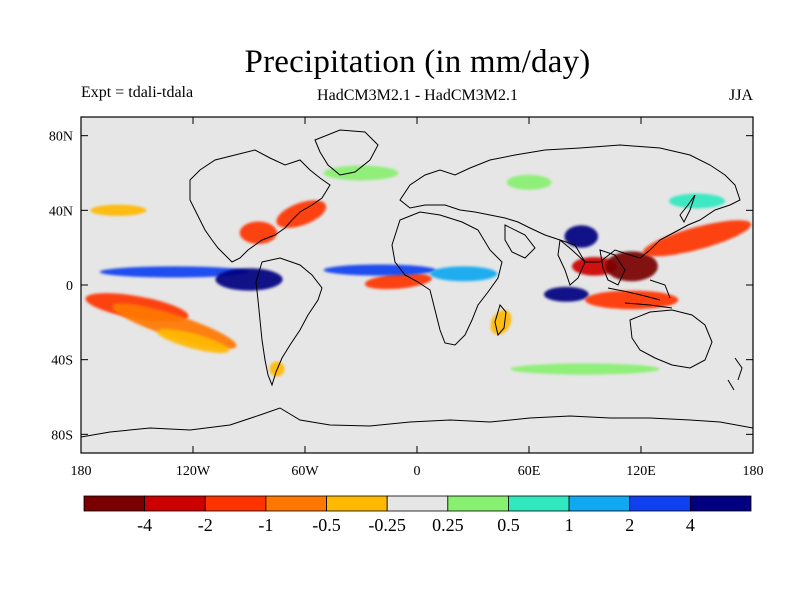 This screenshot has width=800, height=600. What do you see at coordinates (464, 274) in the screenshot?
I see `africa-wet-region` at bounding box center [464, 274].